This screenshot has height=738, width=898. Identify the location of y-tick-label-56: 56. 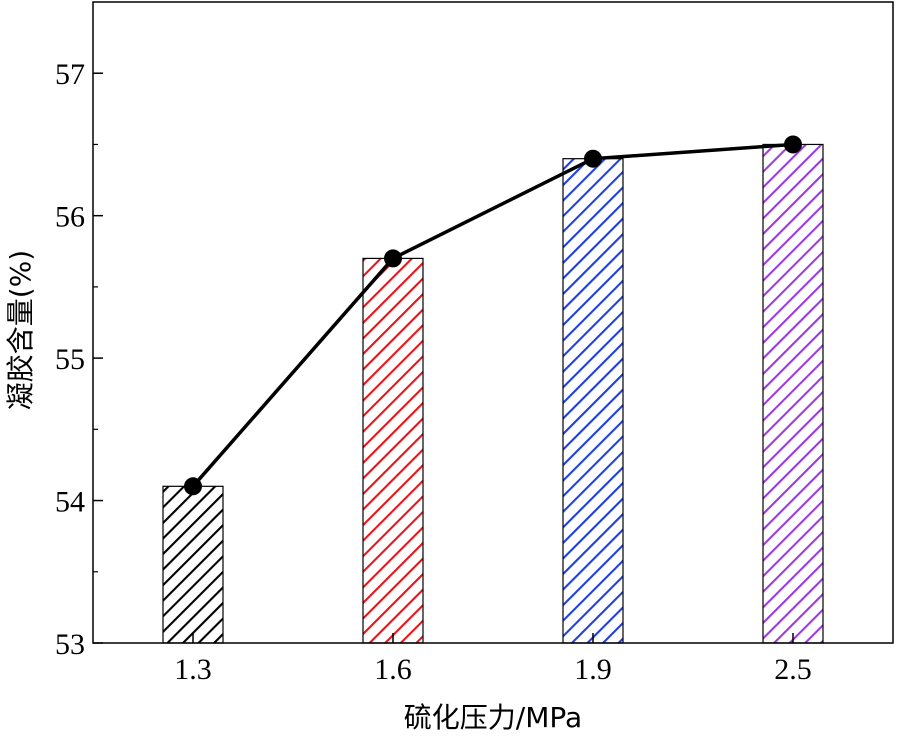
(70, 217).